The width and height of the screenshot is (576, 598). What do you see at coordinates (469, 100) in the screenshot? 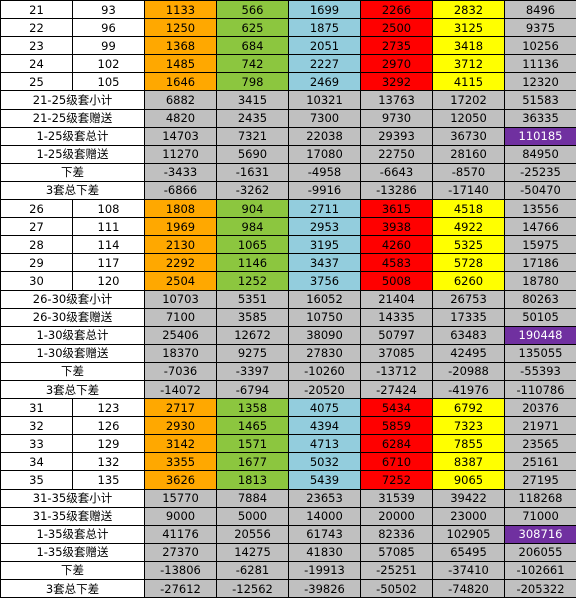
I see `cell: 17202` at bounding box center [469, 100].